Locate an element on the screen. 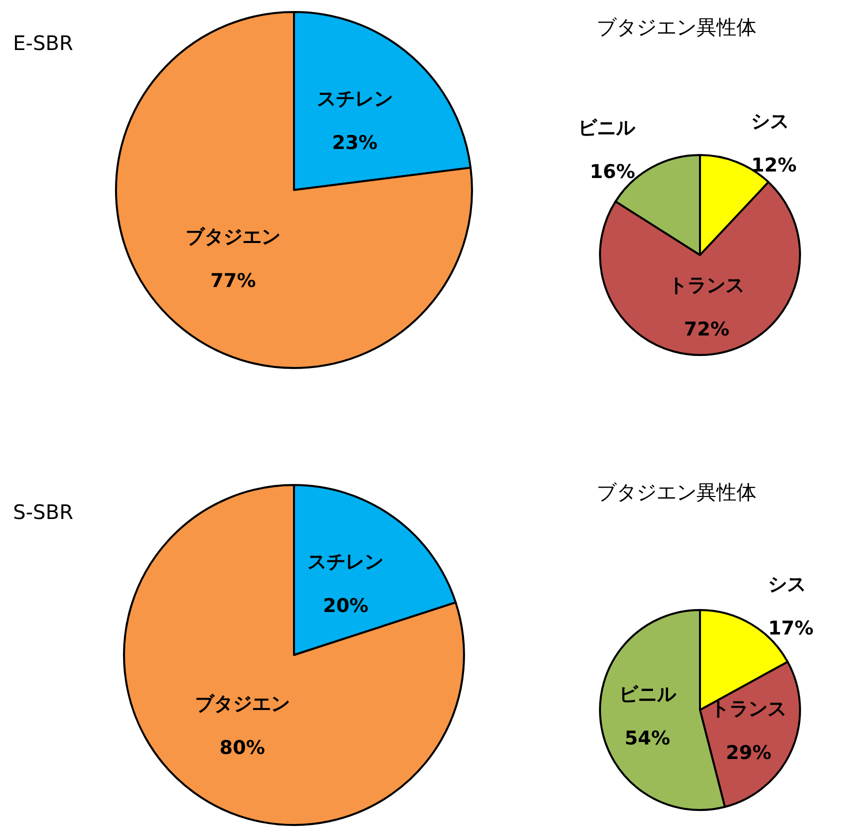 The width and height of the screenshot is (843, 830). data-label: 16% is located at coordinates (613, 171).